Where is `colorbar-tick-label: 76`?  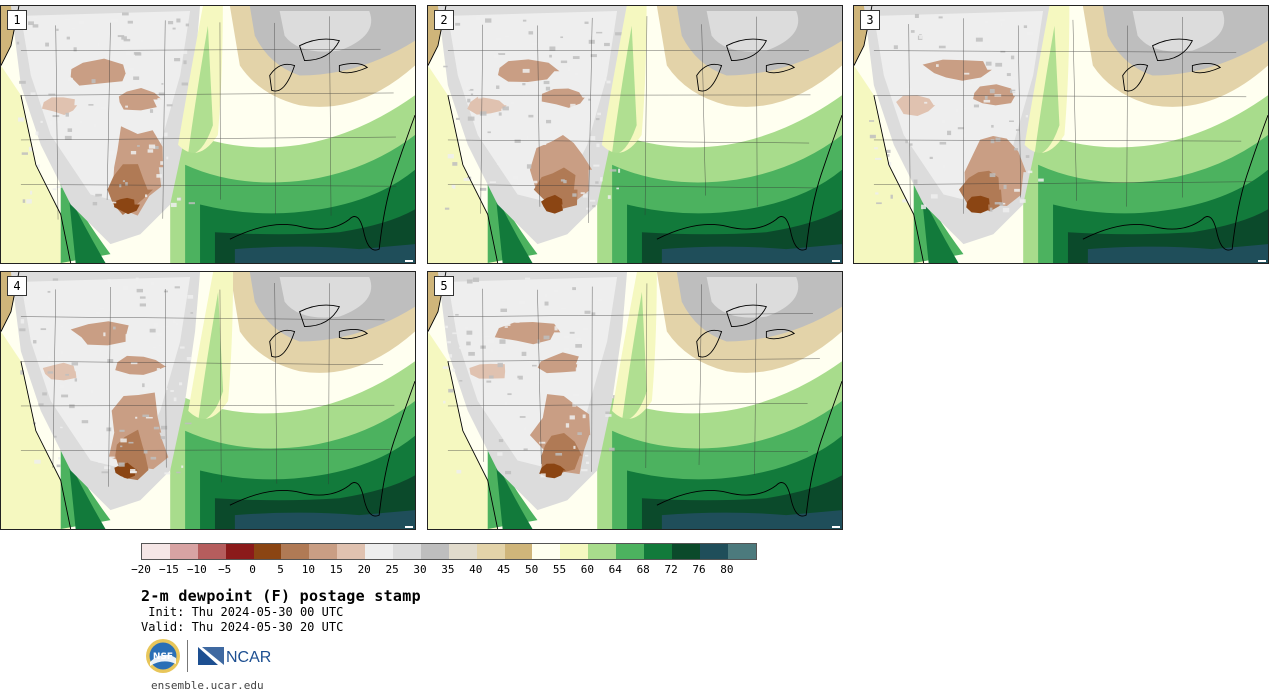
colorbar-tick-label: 76 is located at coordinates (699, 569).